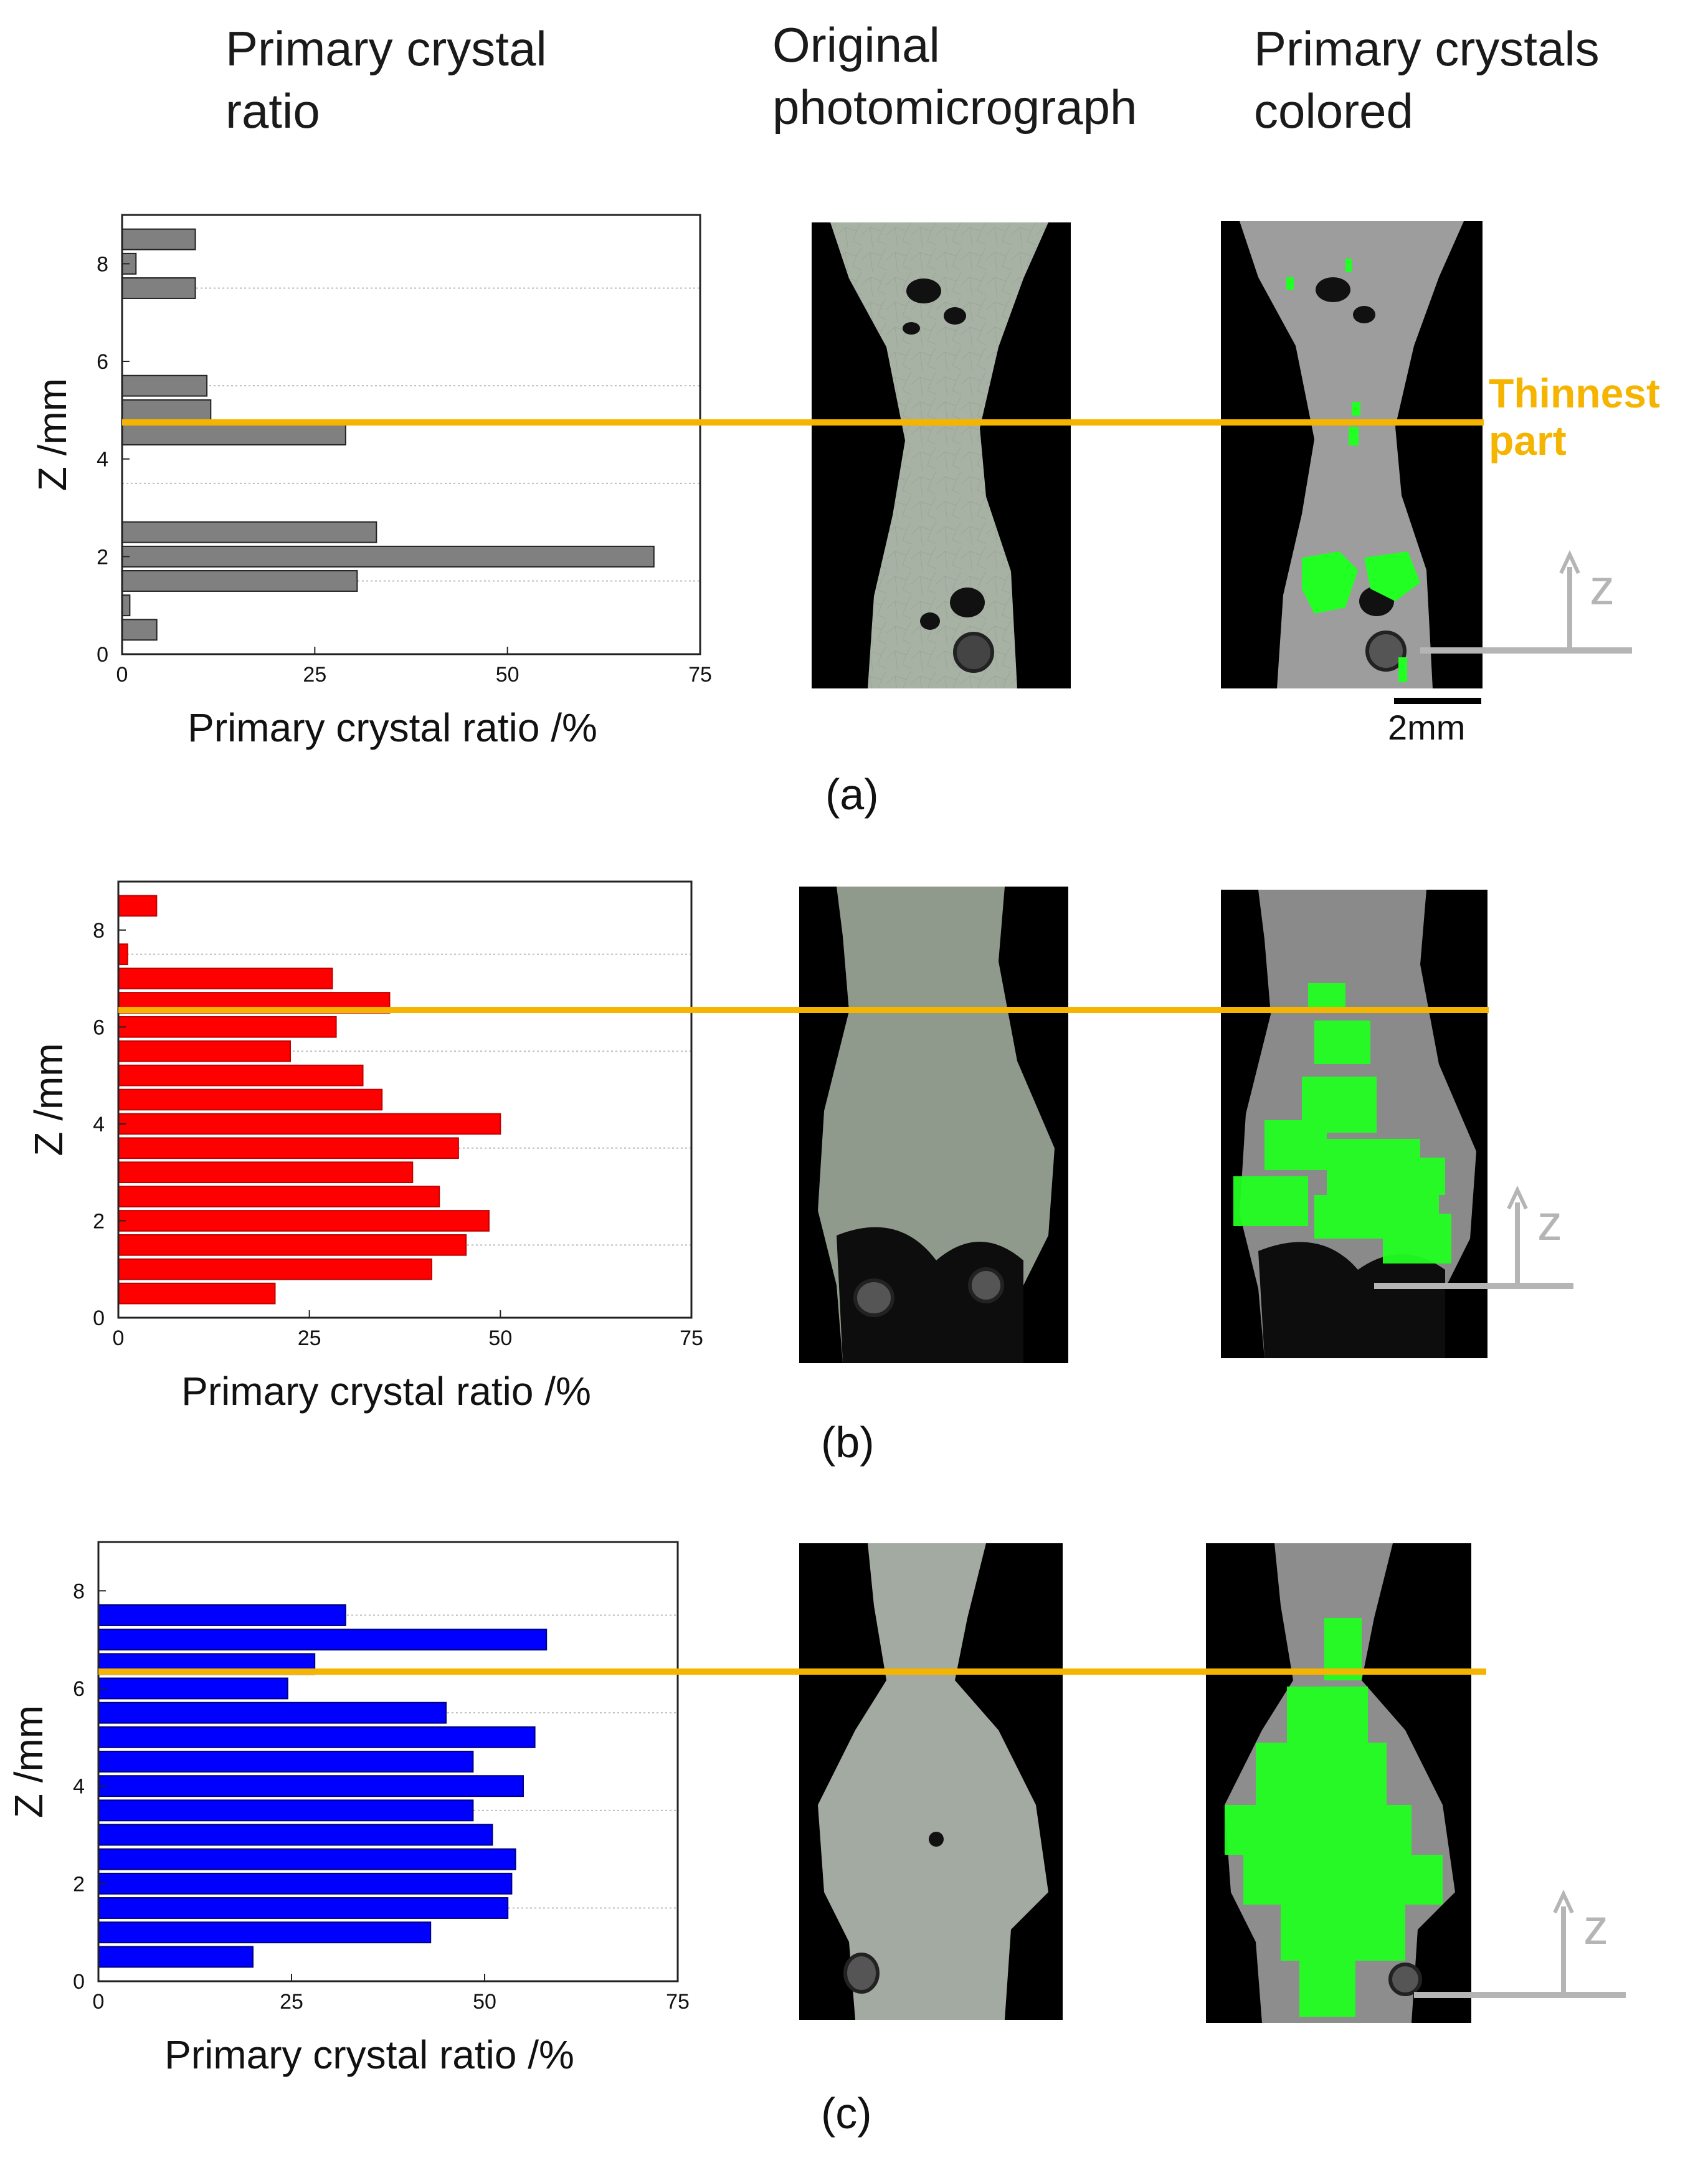 This screenshot has width=1708, height=2175. Describe the element at coordinates (846, 2113) in the screenshot. I see `panel-label-c: (c)` at that location.